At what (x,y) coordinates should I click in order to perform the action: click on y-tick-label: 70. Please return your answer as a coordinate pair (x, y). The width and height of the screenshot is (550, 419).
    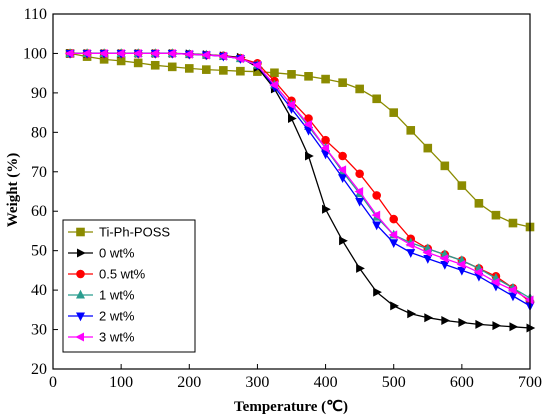
    Looking at the image, I should click on (39, 172).